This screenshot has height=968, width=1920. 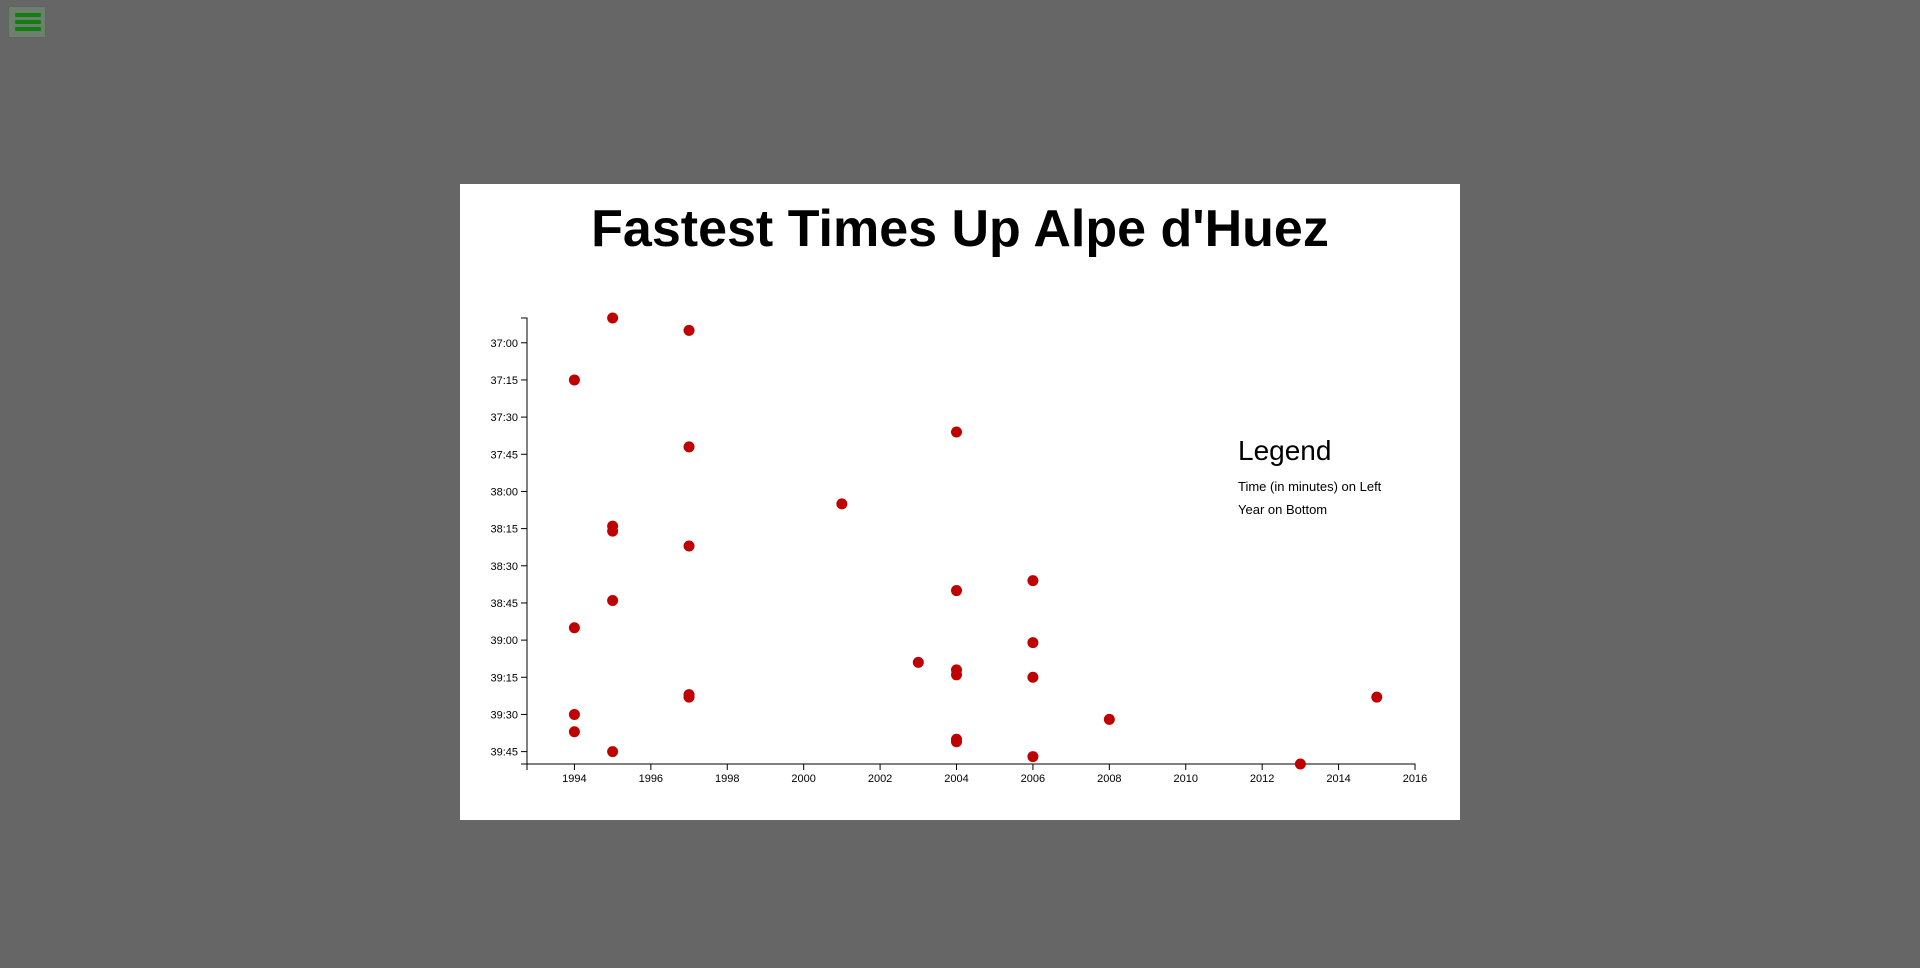 I want to click on y-tick-label: 37:15, so click(x=504, y=381).